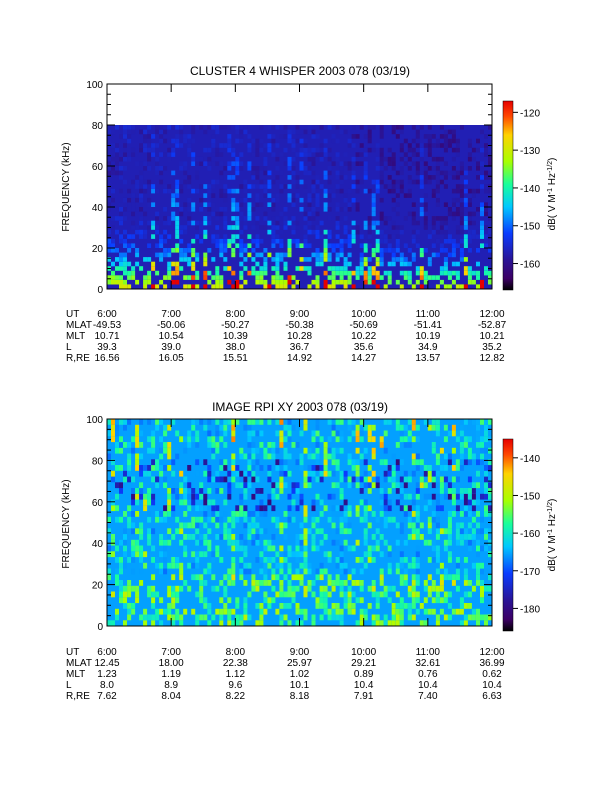 The image size is (600, 800). I want to click on ephemeris-value: 36.99, so click(491, 663).